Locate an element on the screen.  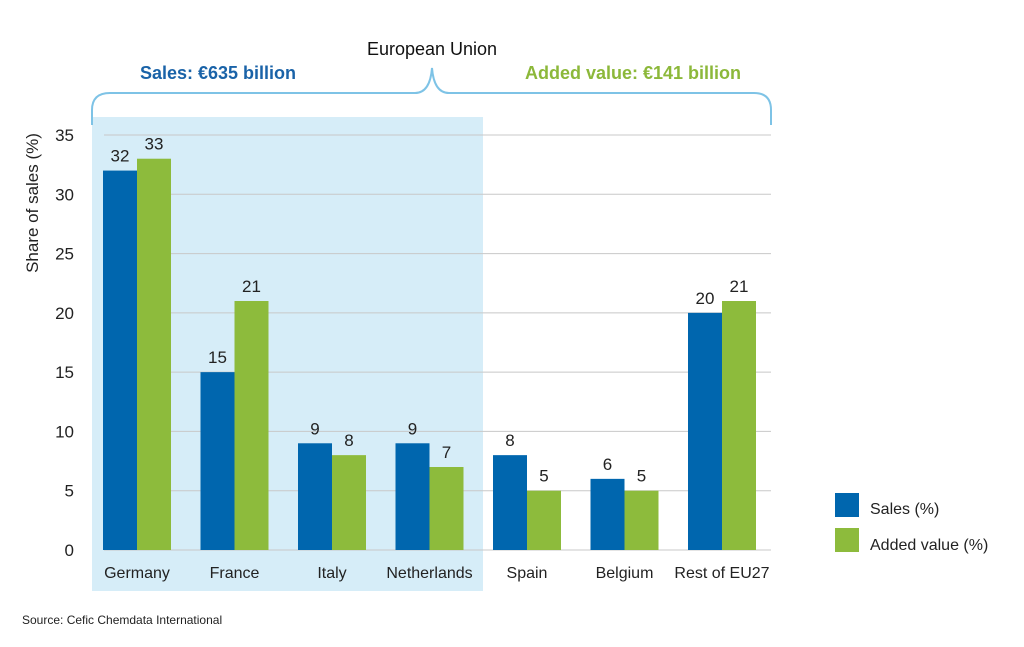
data-label: 32 is located at coordinates (120, 156).